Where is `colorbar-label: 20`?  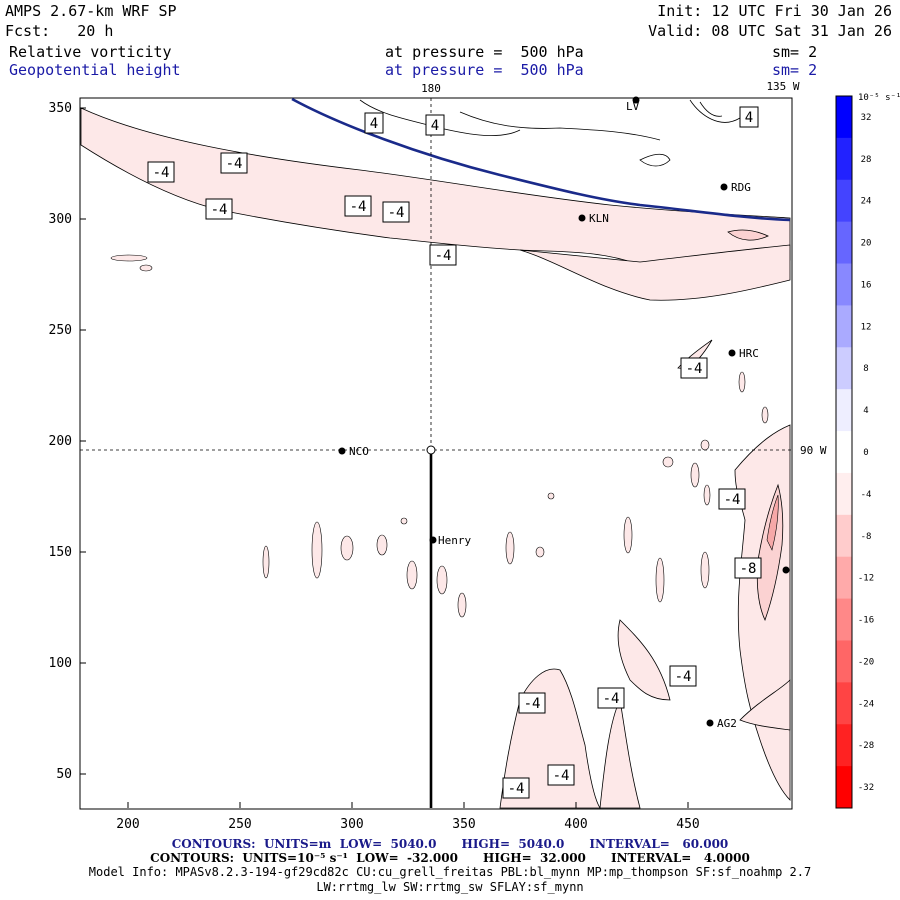
colorbar-label: 20 is located at coordinates (866, 244).